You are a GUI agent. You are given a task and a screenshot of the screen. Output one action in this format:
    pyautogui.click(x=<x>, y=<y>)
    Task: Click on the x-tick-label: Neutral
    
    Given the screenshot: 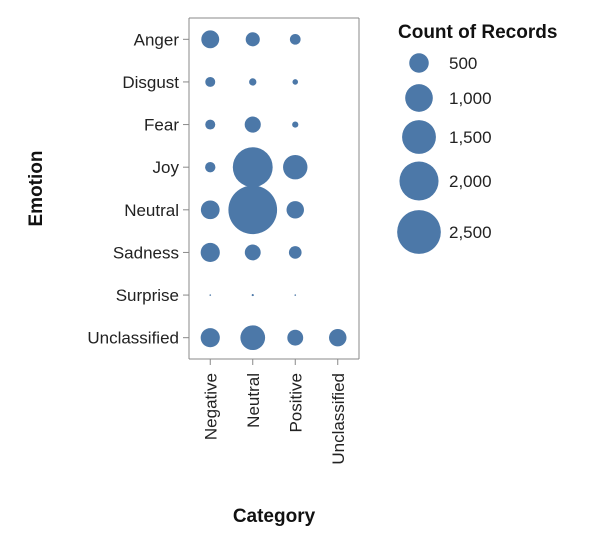 What is the action you would take?
    pyautogui.click(x=253, y=400)
    